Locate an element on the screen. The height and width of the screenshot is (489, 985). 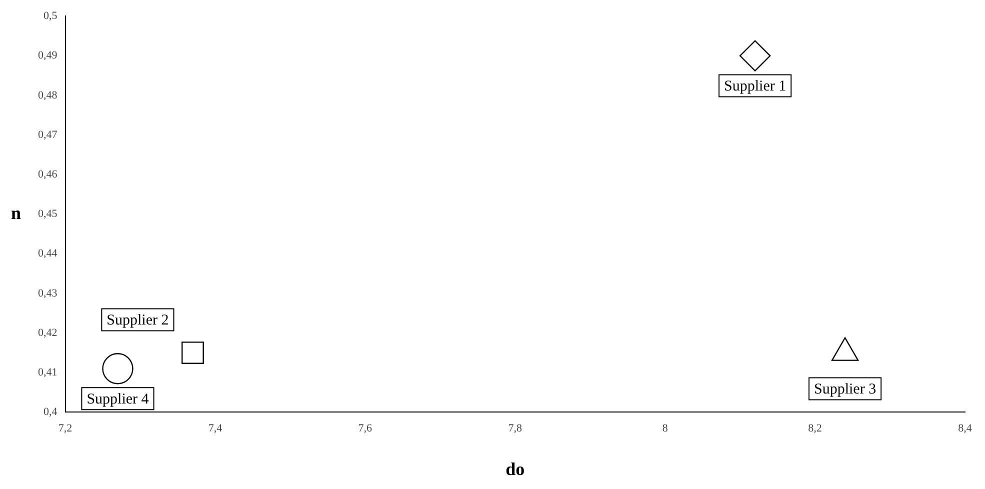
y-tick-label: 0,49 is located at coordinates (48, 56).